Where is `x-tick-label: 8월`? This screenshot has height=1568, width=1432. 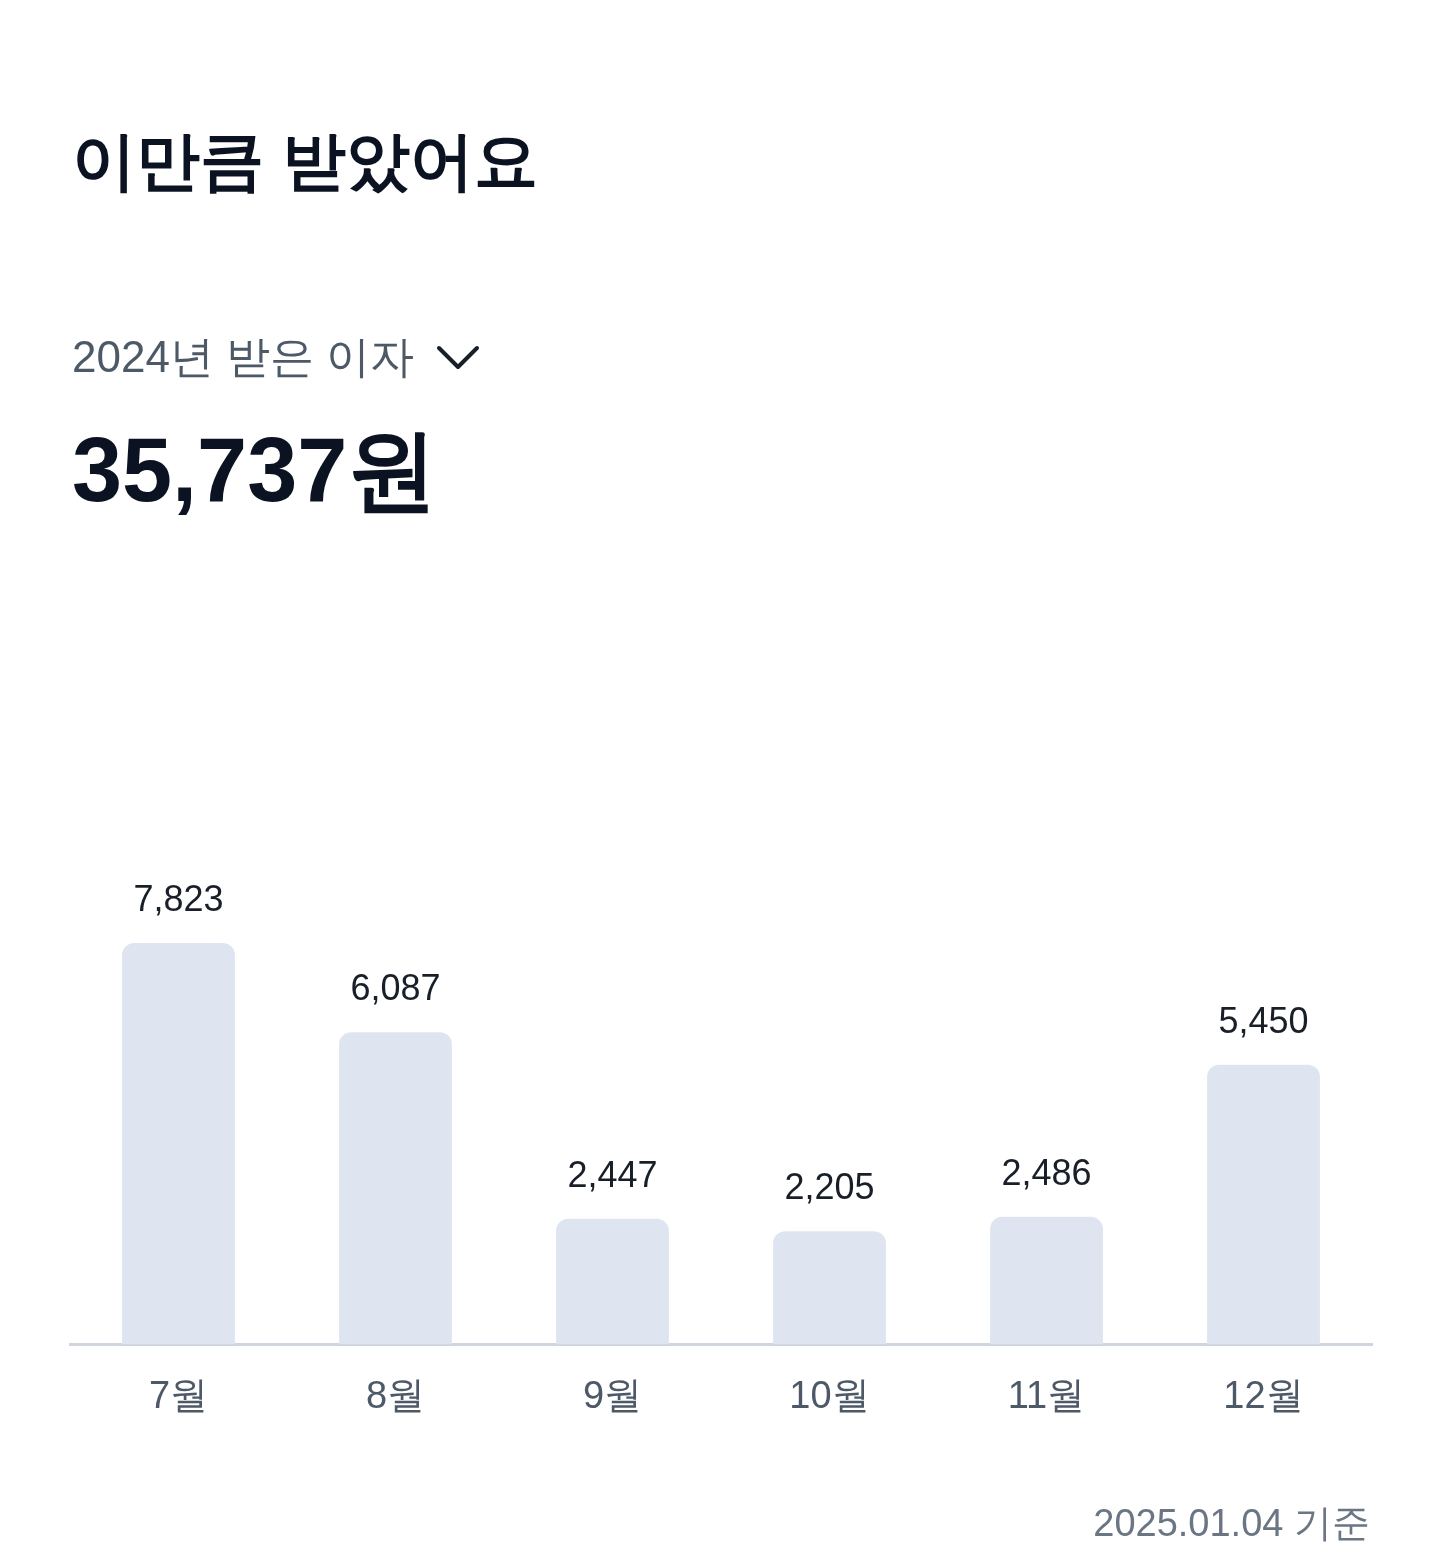 x-tick-label: 8월 is located at coordinates (395, 1394).